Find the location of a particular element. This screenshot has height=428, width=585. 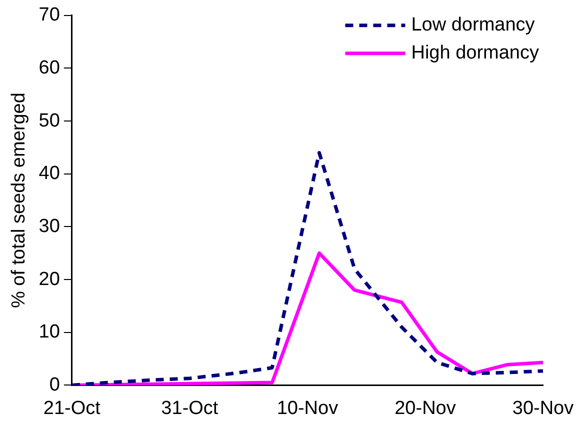

y-axis-title: % of total seeds emerged is located at coordinates (19, 200).